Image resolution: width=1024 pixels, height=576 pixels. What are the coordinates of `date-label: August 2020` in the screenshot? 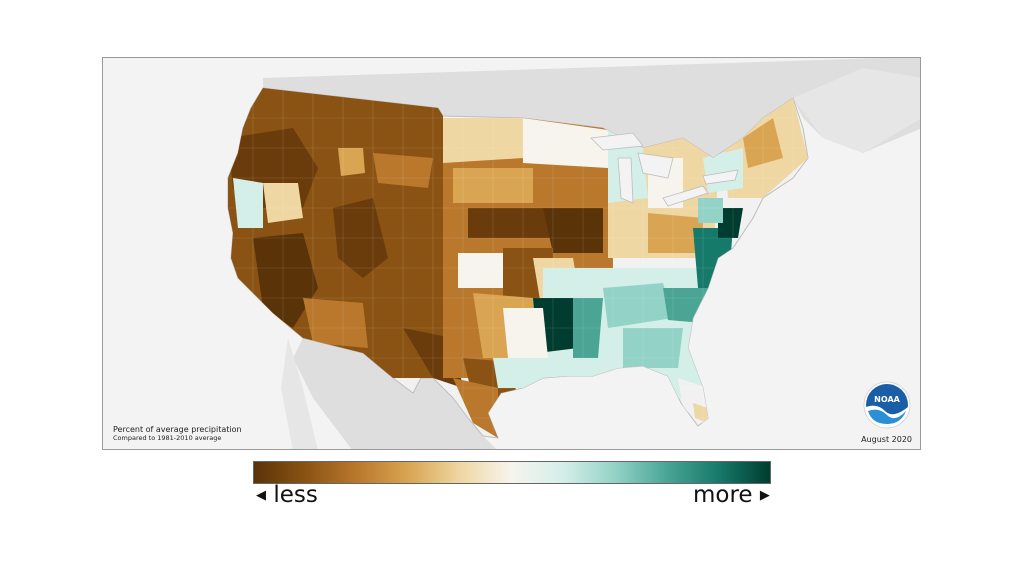 It's located at (886, 439).